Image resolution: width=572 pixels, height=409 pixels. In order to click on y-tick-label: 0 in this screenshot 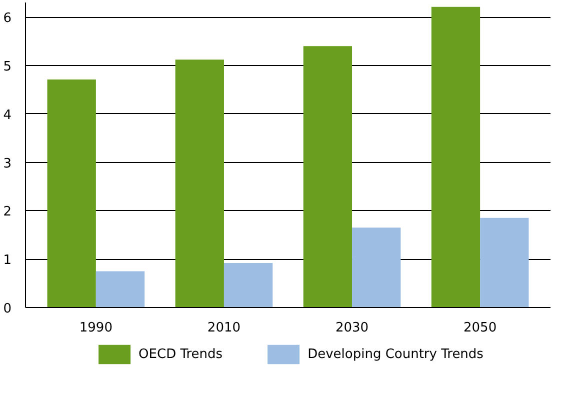, I will do `click(7, 309)`.